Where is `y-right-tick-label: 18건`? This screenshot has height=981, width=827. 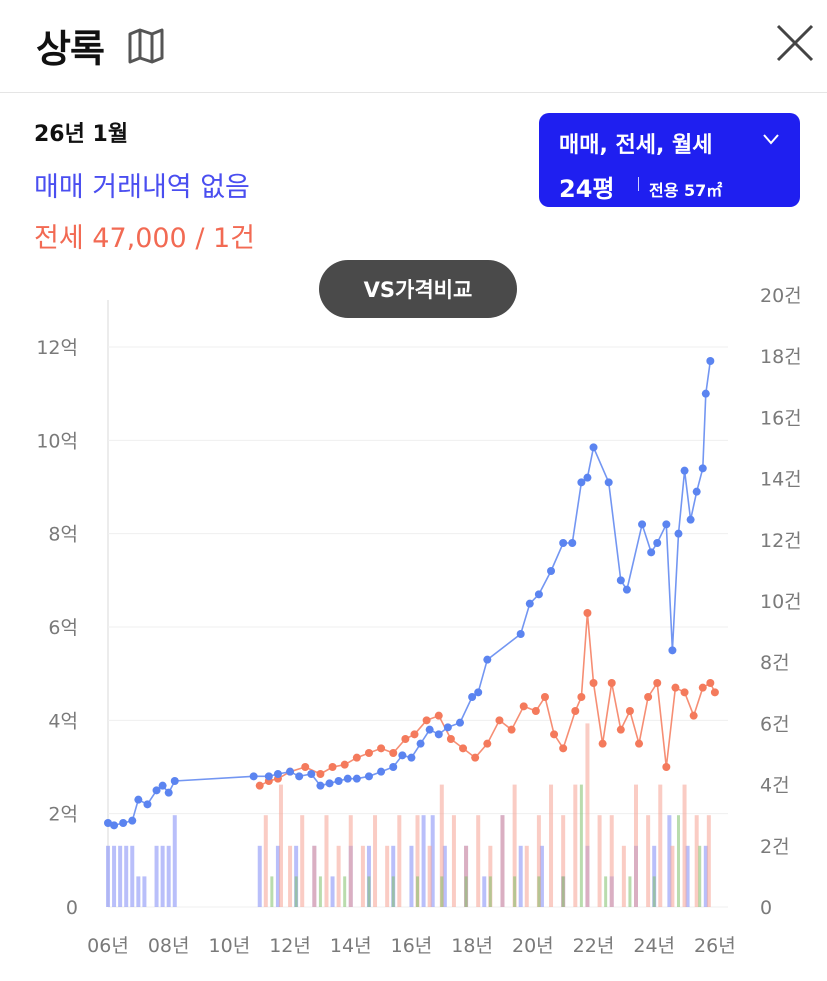
y-right-tick-label: 18건 is located at coordinates (781, 357).